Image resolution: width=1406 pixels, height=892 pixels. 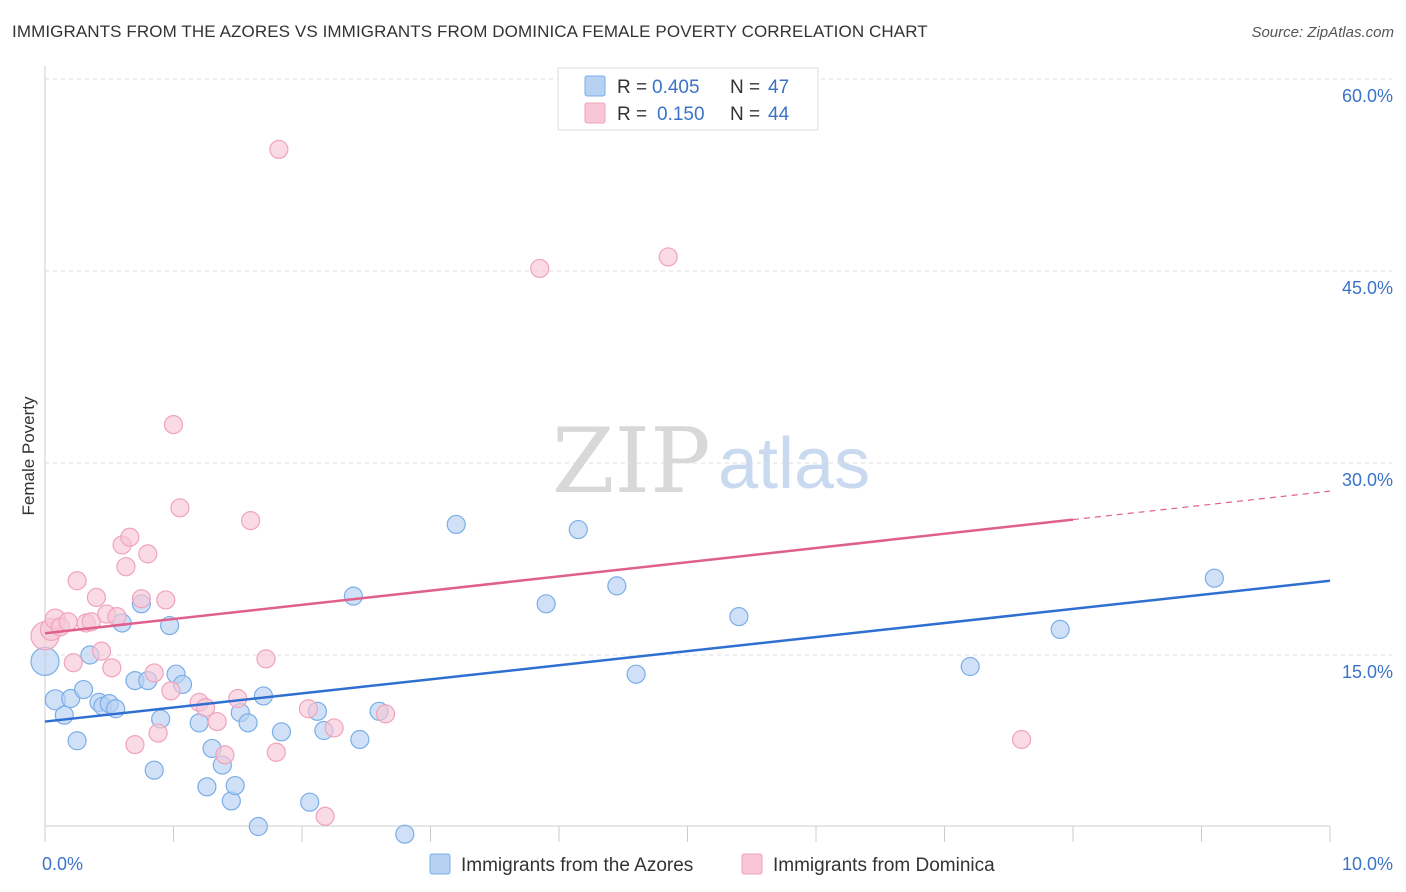 What do you see at coordinates (595, 113) in the screenshot?
I see `legend-swatch-dominica` at bounding box center [595, 113].